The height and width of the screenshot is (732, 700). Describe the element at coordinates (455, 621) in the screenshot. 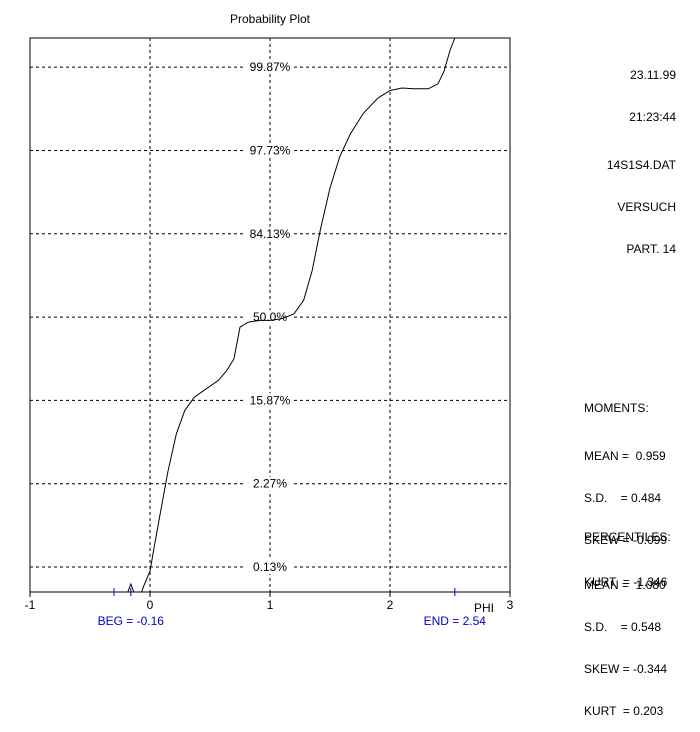

I see `end-marker-label: END = 2.54` at that location.